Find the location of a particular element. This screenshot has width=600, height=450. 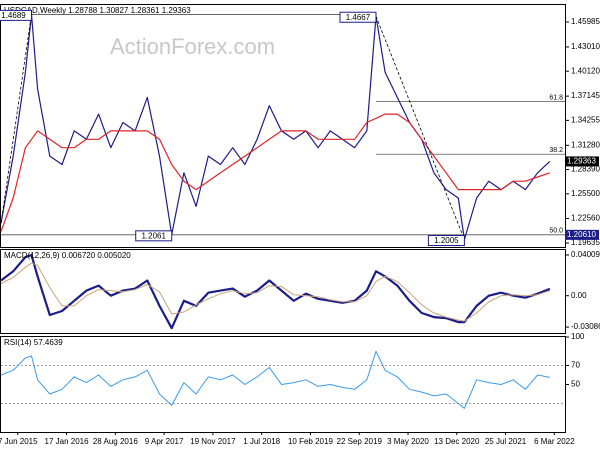

x-tick-label: 3 May 2020 is located at coordinates (408, 441).